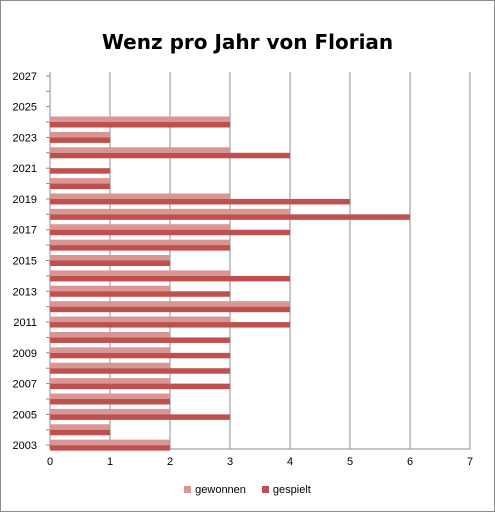 The image size is (495, 512). What do you see at coordinates (110, 411) in the screenshot?
I see `bar-gewonnen-2005` at bounding box center [110, 411].